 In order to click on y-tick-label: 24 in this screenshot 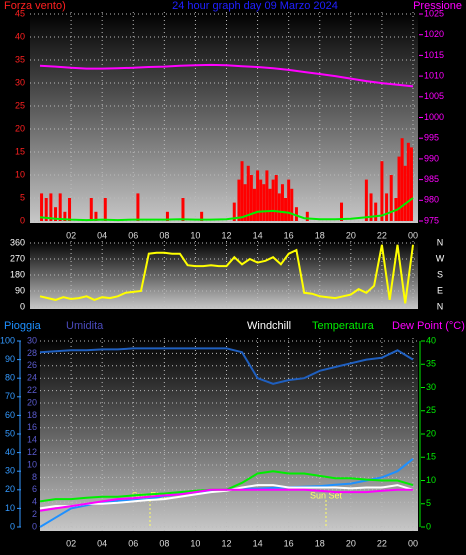, I will do `click(32, 378)`.